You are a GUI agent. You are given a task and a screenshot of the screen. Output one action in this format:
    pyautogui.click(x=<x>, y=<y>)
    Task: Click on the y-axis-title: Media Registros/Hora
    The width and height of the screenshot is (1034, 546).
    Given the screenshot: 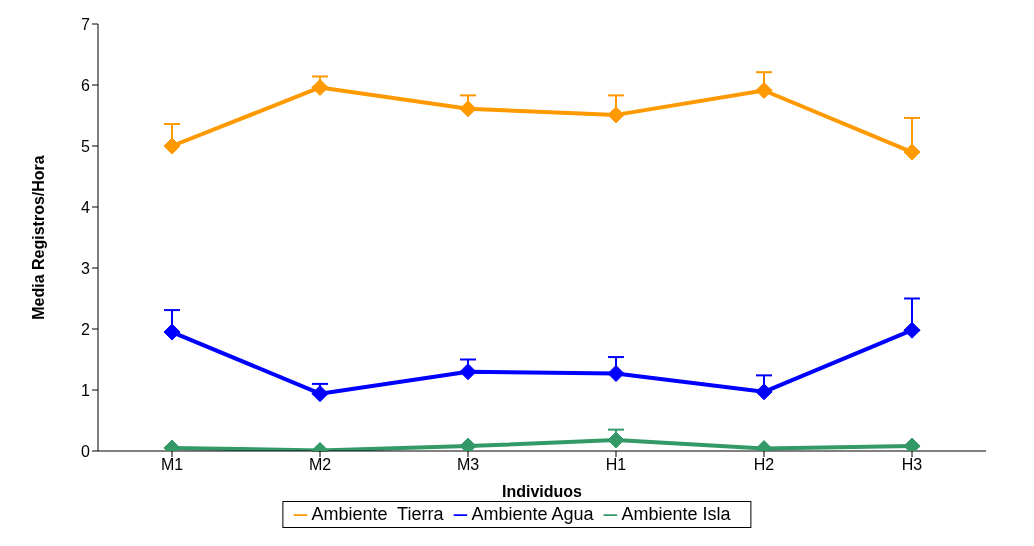 What is the action you would take?
    pyautogui.click(x=38, y=237)
    